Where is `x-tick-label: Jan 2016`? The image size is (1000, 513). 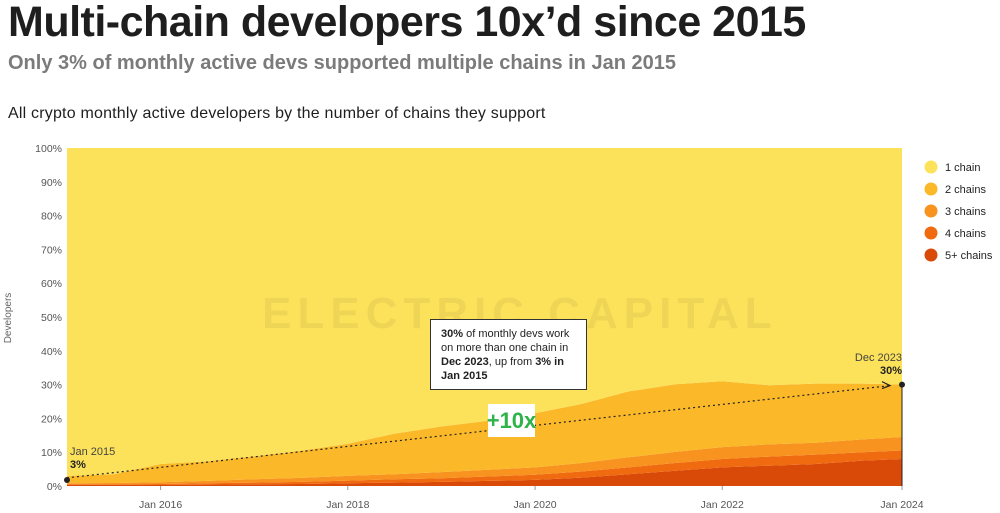
x-tick-label: Jan 2016 is located at coordinates (160, 505).